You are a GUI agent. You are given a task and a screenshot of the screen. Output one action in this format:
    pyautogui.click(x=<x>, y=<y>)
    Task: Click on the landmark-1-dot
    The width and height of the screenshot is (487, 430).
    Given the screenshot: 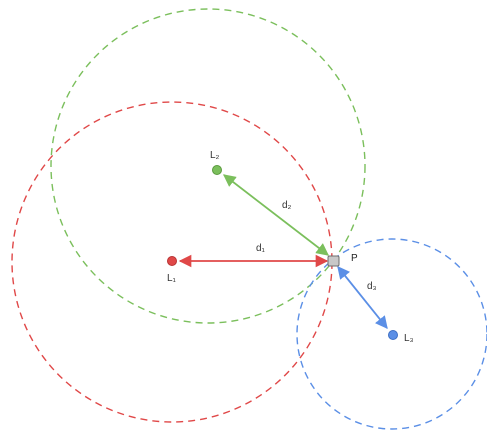 What is the action you would take?
    pyautogui.click(x=172, y=261)
    